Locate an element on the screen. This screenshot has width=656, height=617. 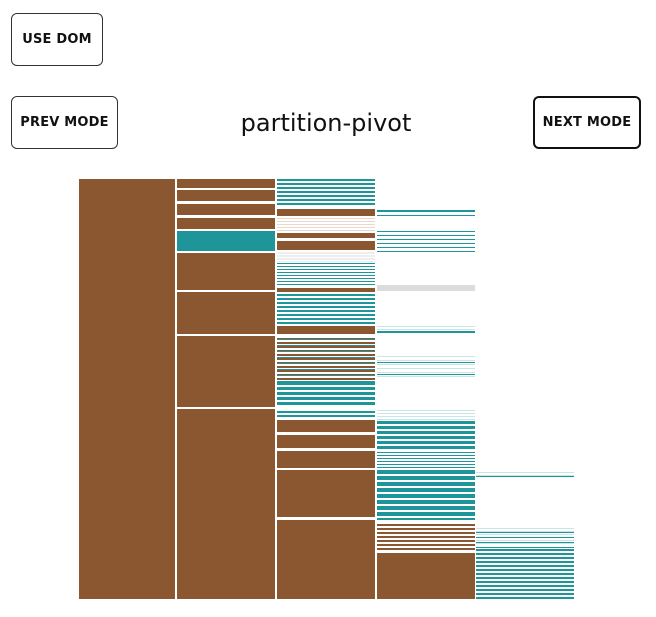
prev-mode-button: PREV MODE is located at coordinates (64, 122).